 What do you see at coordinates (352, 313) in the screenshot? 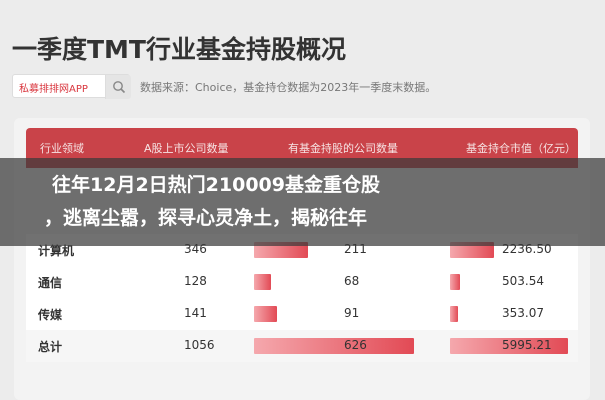
I see `row-held-count: 91` at bounding box center [352, 313].